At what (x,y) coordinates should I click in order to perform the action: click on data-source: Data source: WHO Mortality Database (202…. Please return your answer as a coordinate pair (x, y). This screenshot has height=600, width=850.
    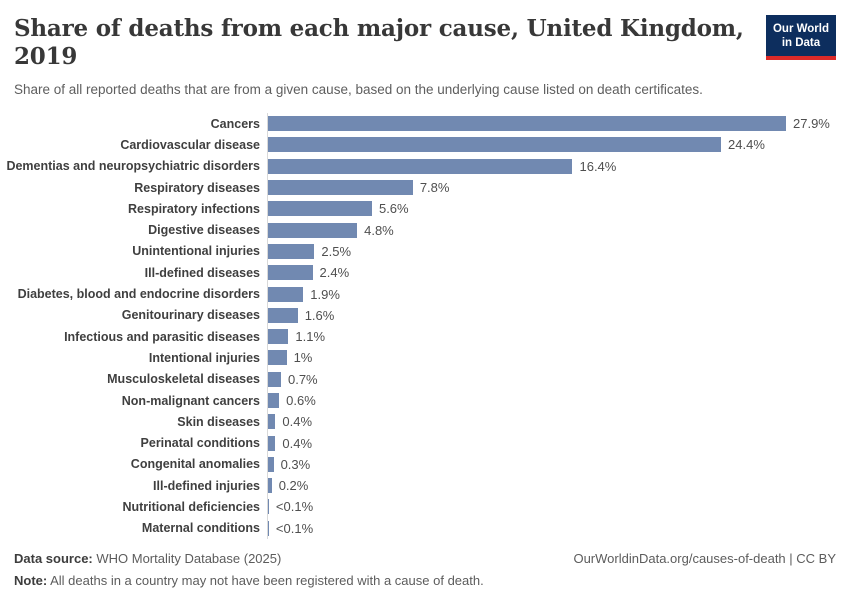
    Looking at the image, I should click on (147, 558).